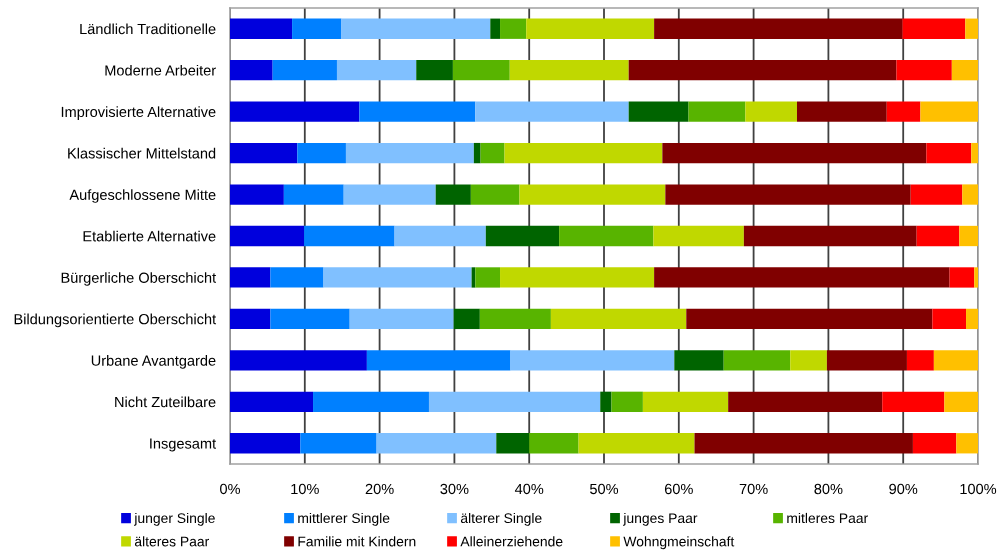 The width and height of the screenshot is (1008, 551). Describe the element at coordinates (160, 70) in the screenshot. I see `y-tick-label: Moderne Arbeiter` at that location.